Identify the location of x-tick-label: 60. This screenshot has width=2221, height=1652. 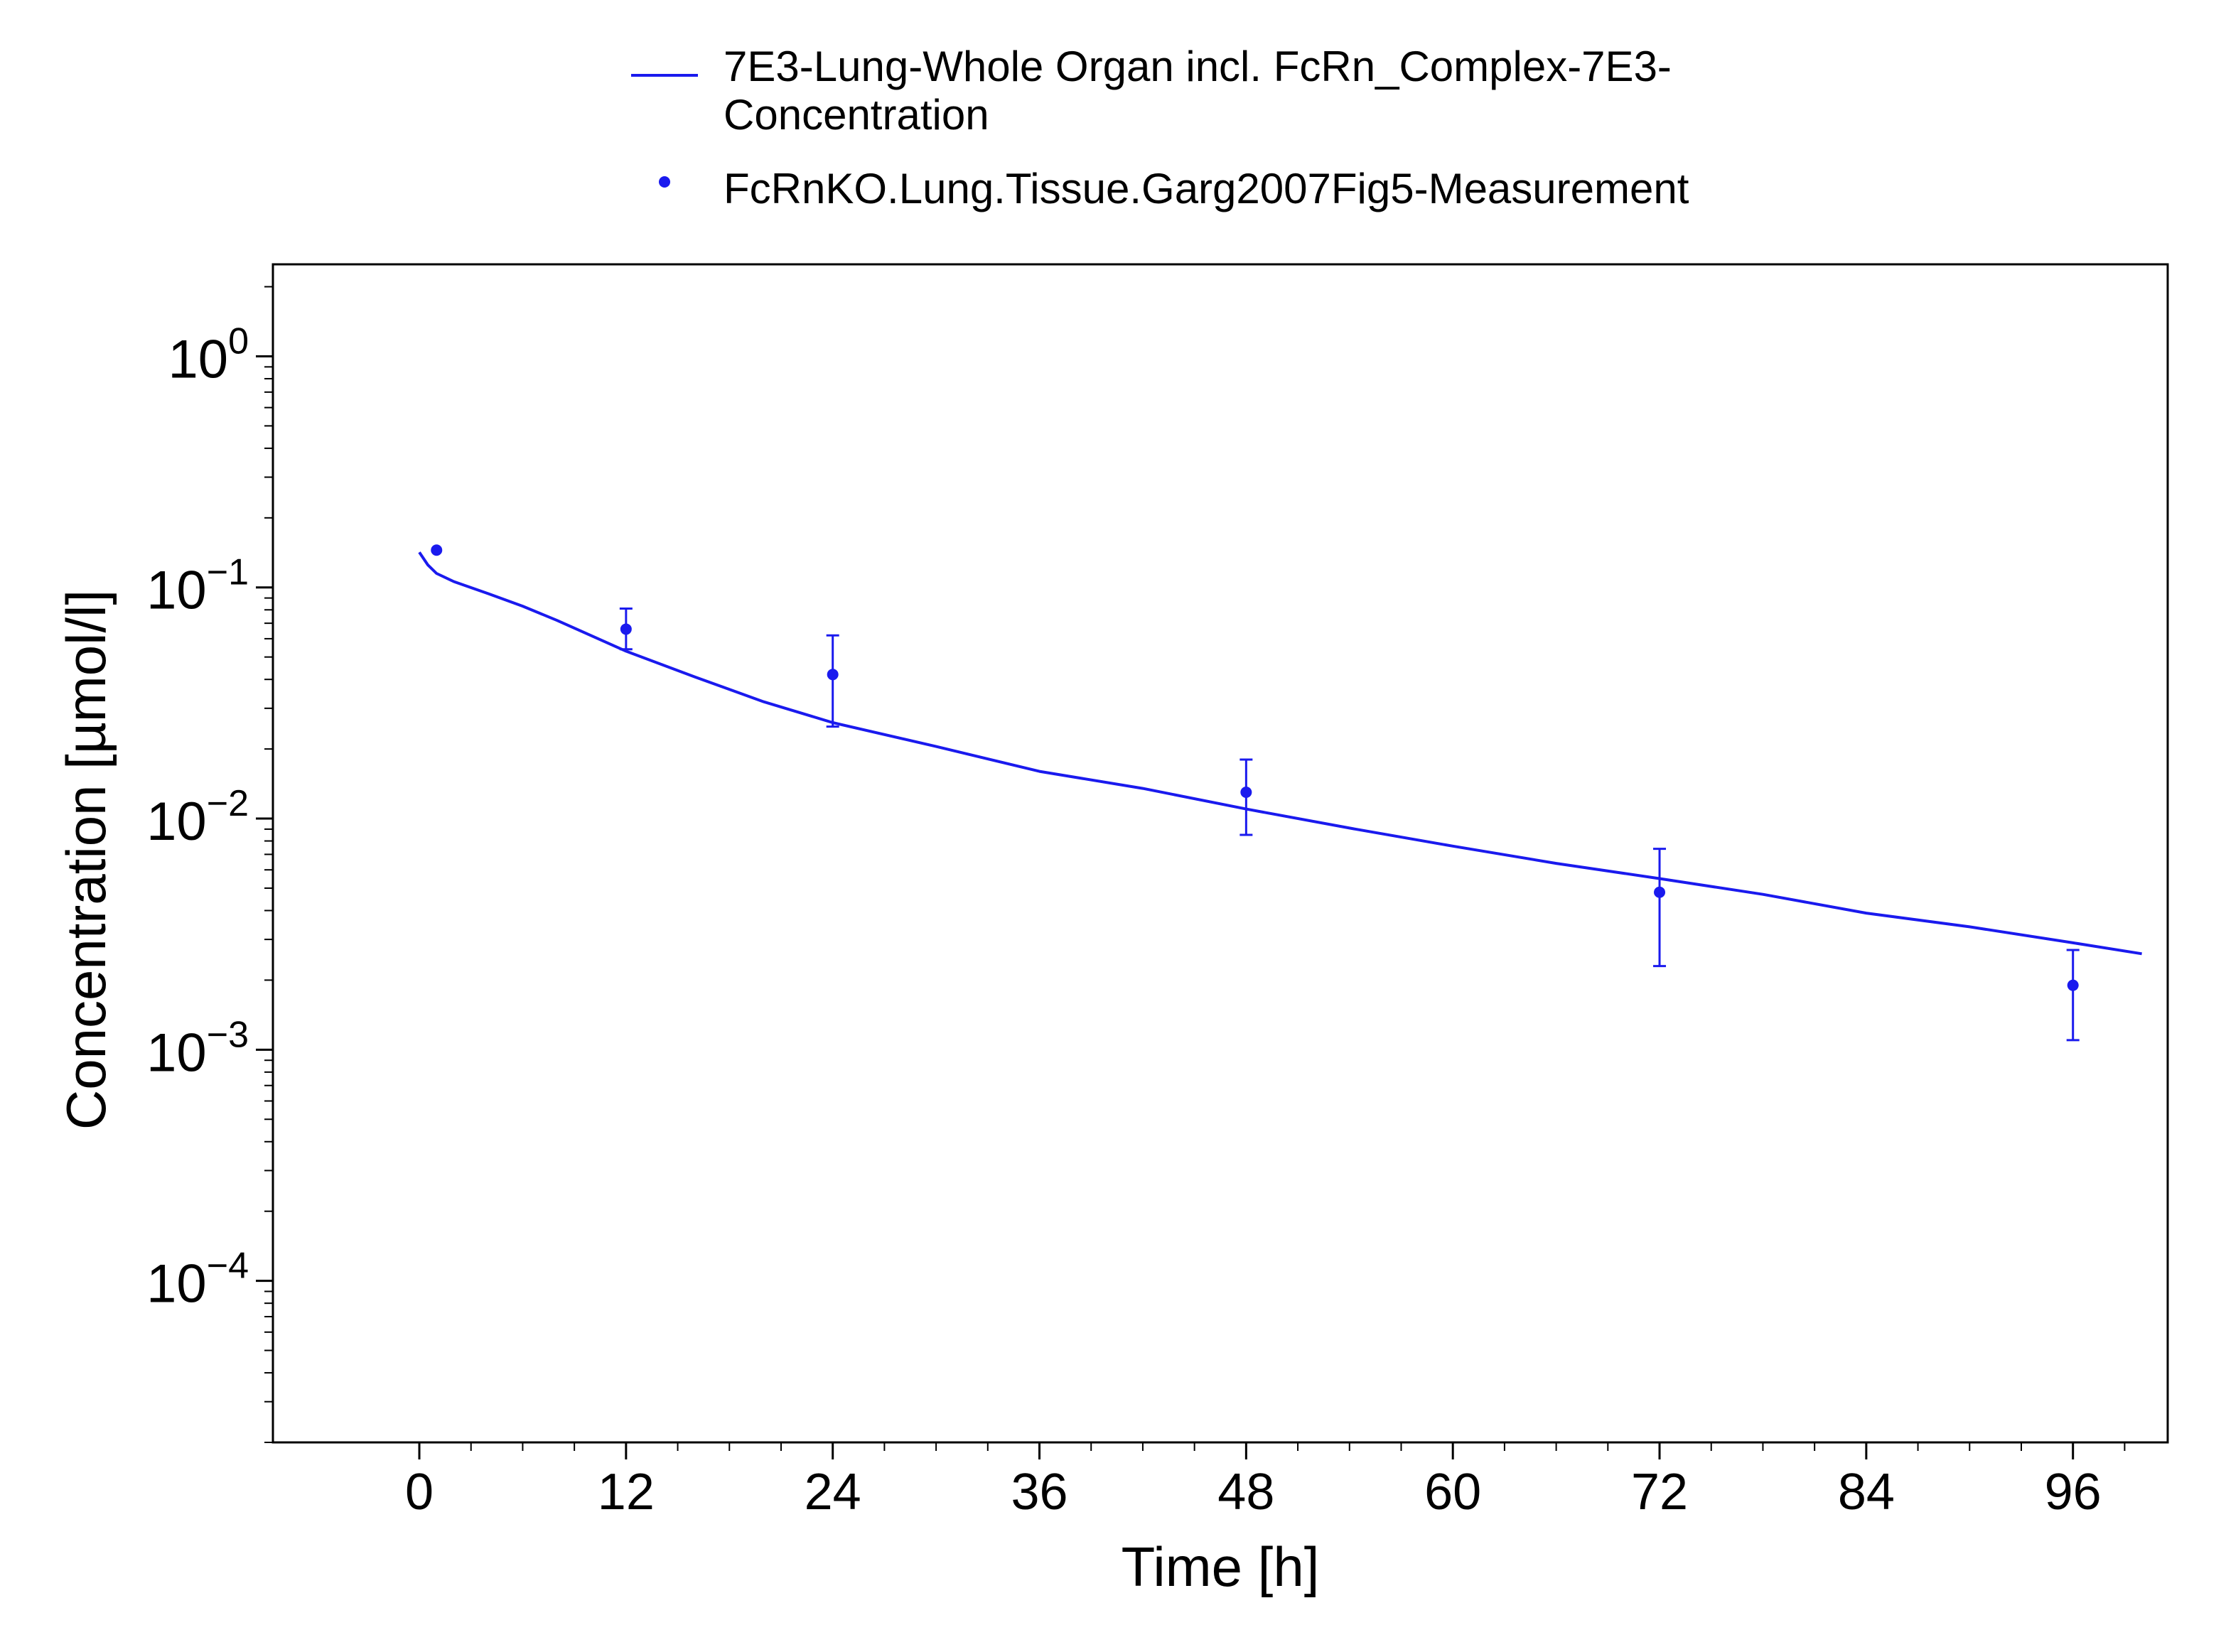
(1452, 1493).